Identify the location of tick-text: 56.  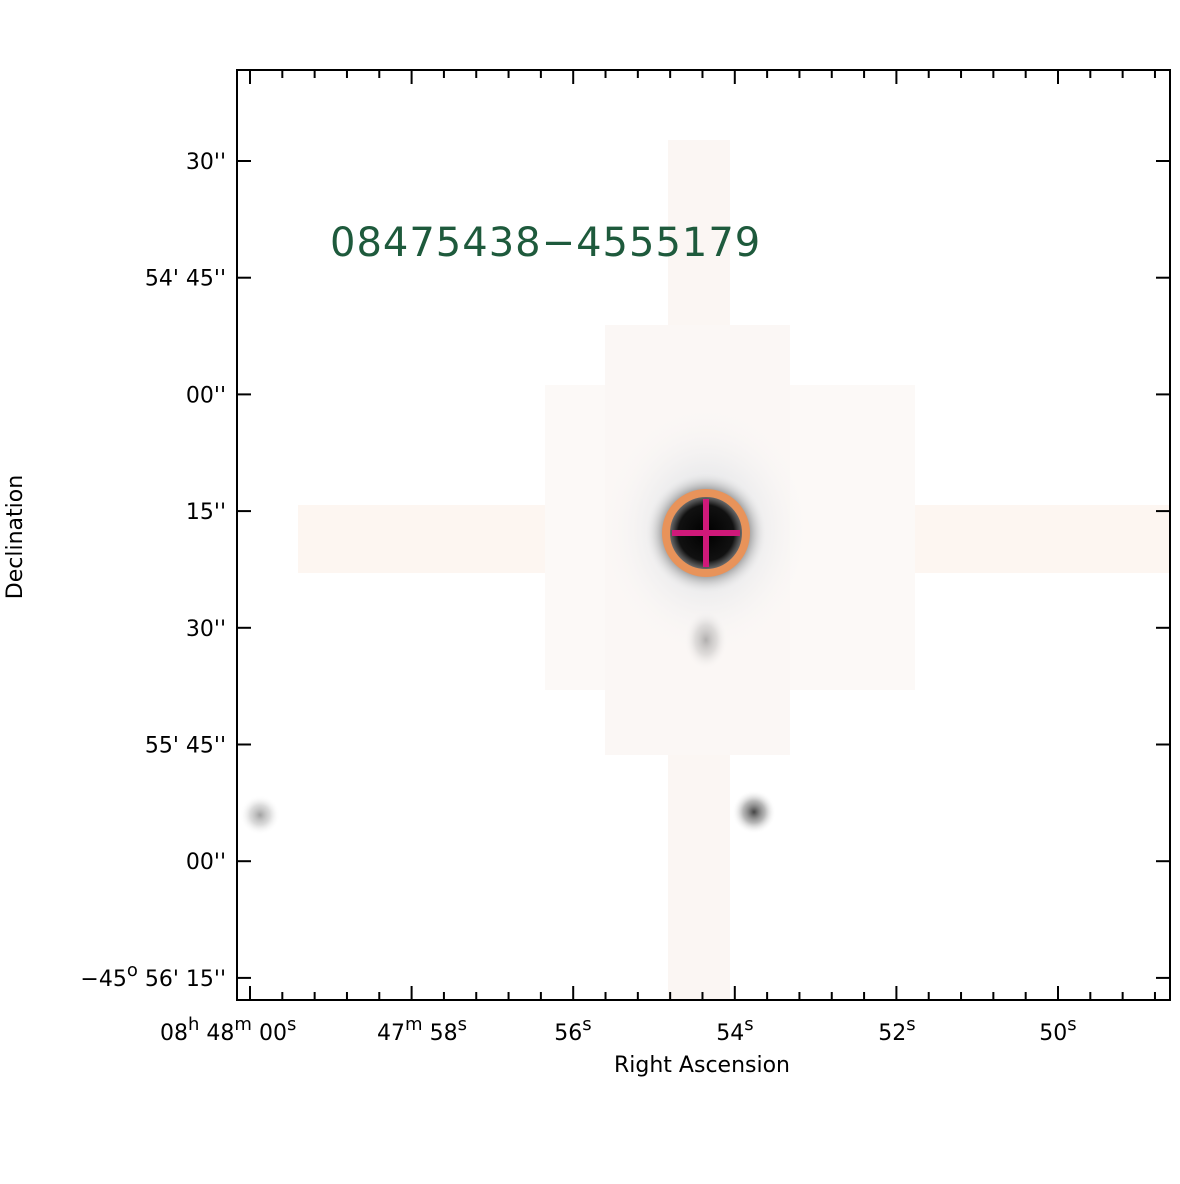
(568, 1033).